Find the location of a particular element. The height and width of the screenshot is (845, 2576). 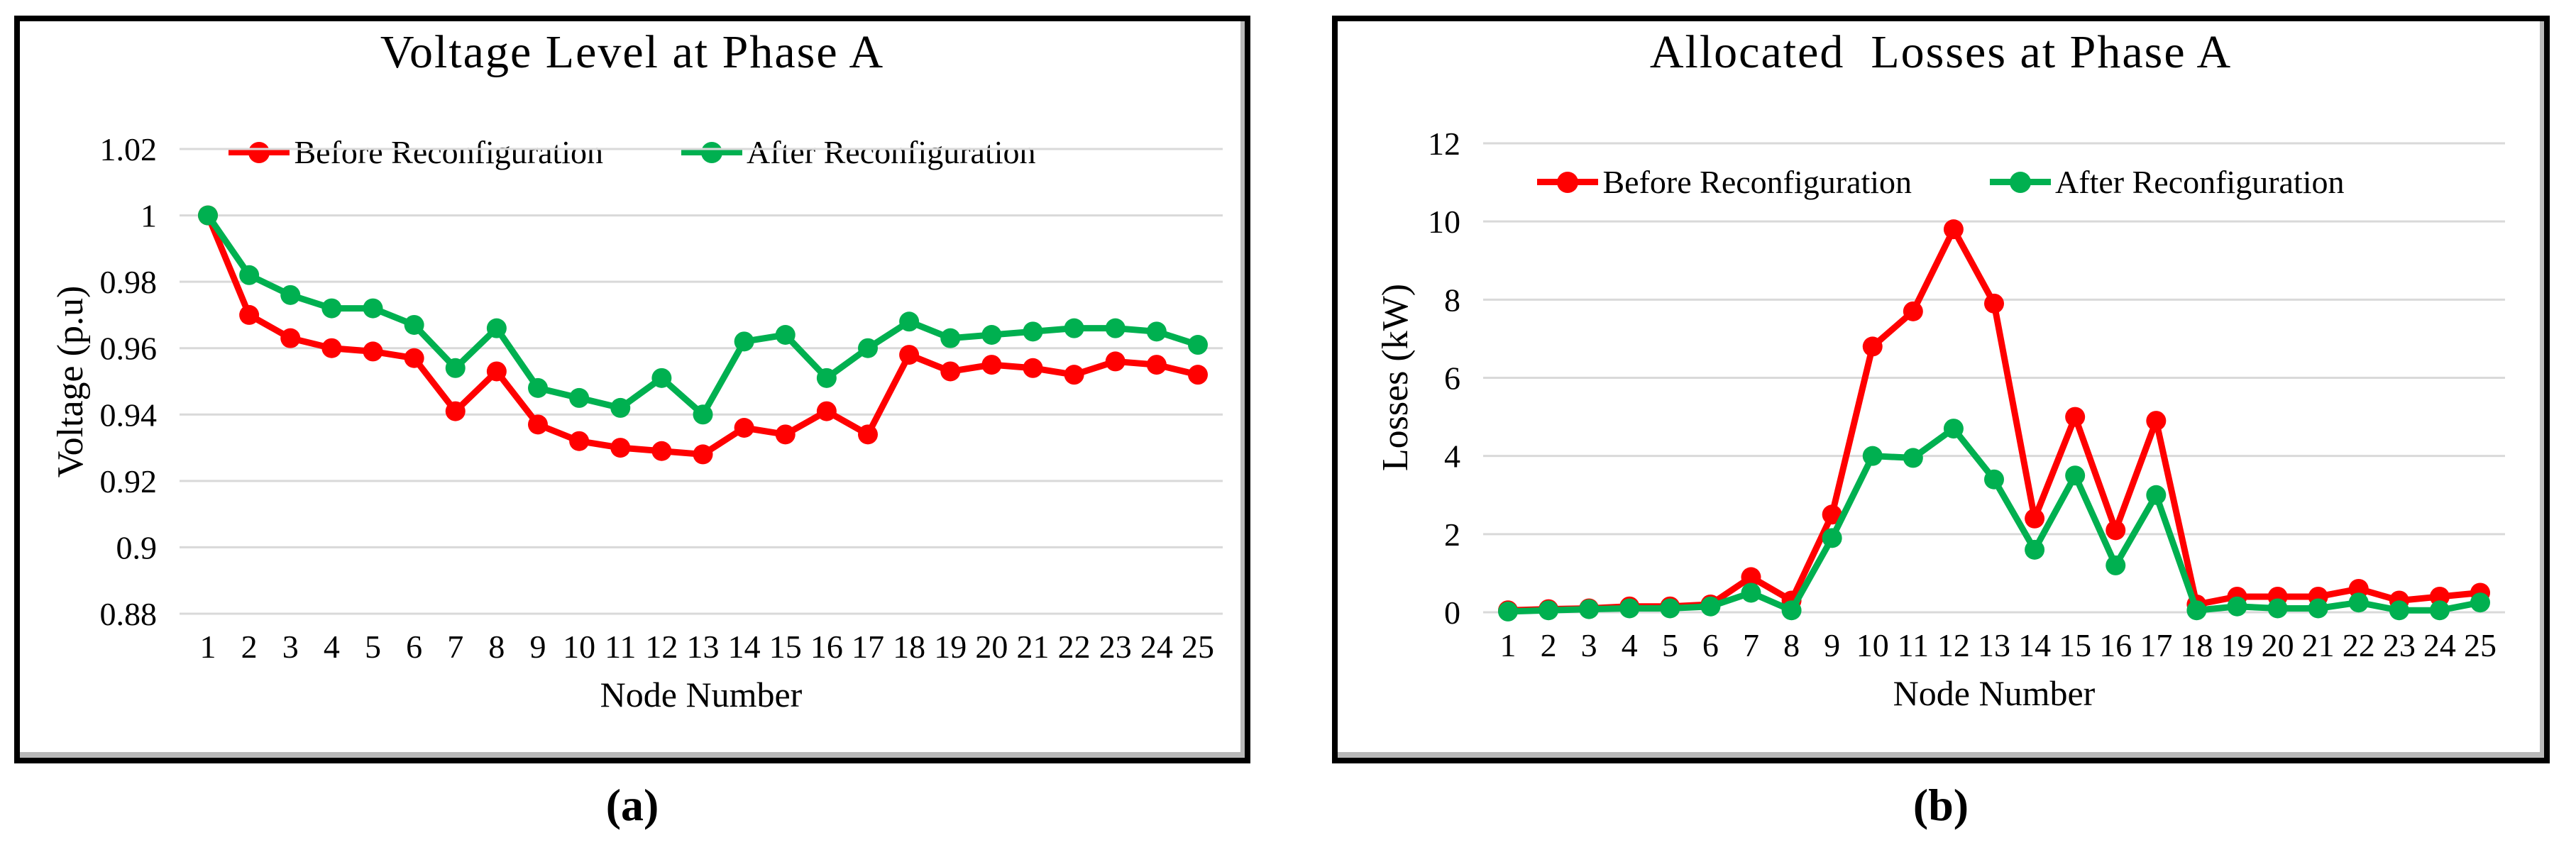

caption-a: (a) is located at coordinates (632, 805).